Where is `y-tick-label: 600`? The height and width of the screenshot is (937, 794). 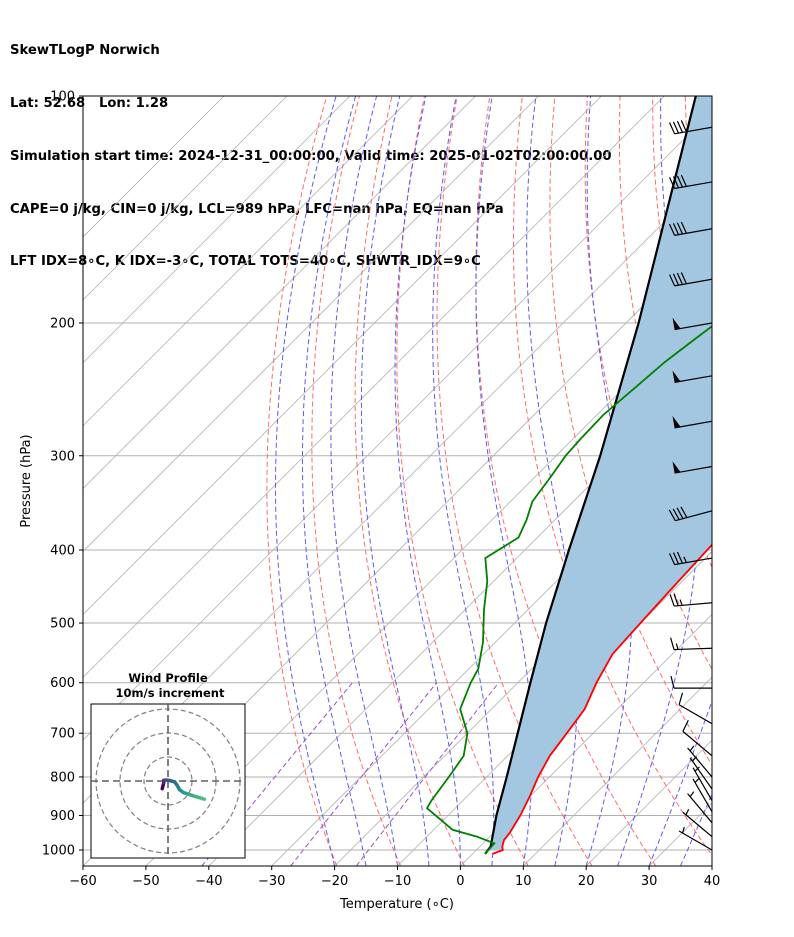
y-tick-label: 600 is located at coordinates (62, 683).